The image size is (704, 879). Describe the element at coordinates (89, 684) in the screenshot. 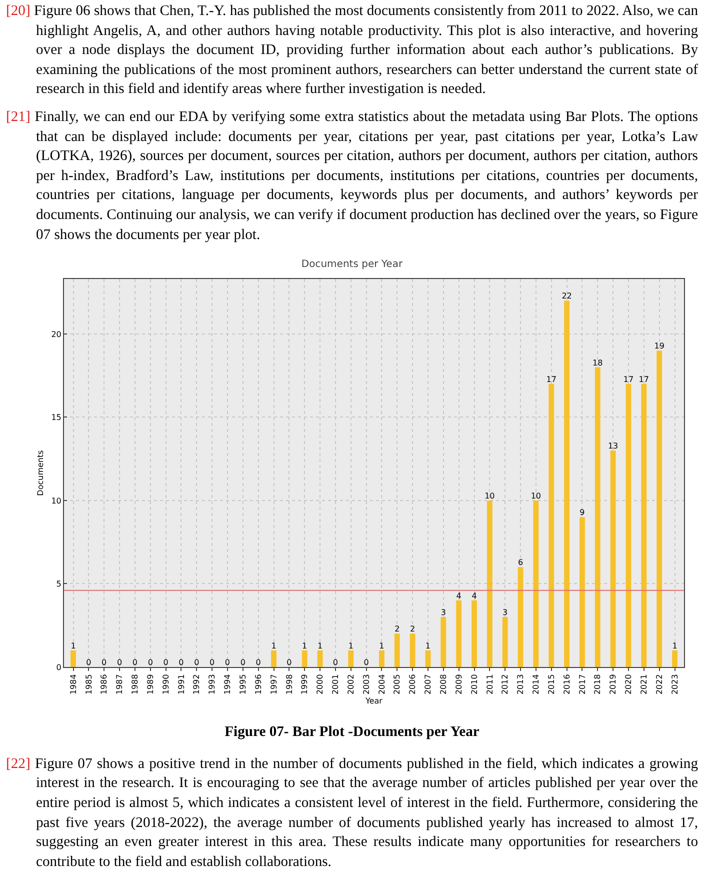

I see `x-tick-label: 1985` at that location.